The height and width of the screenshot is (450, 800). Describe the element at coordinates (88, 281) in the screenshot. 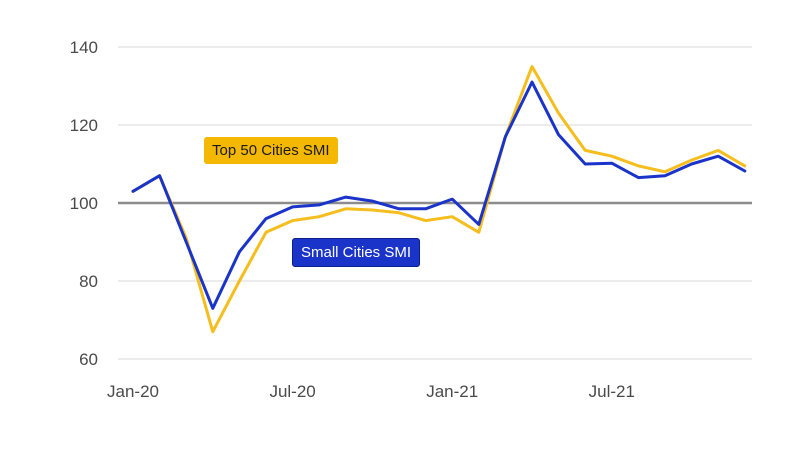

I see `y-tick-label-80: 80` at that location.